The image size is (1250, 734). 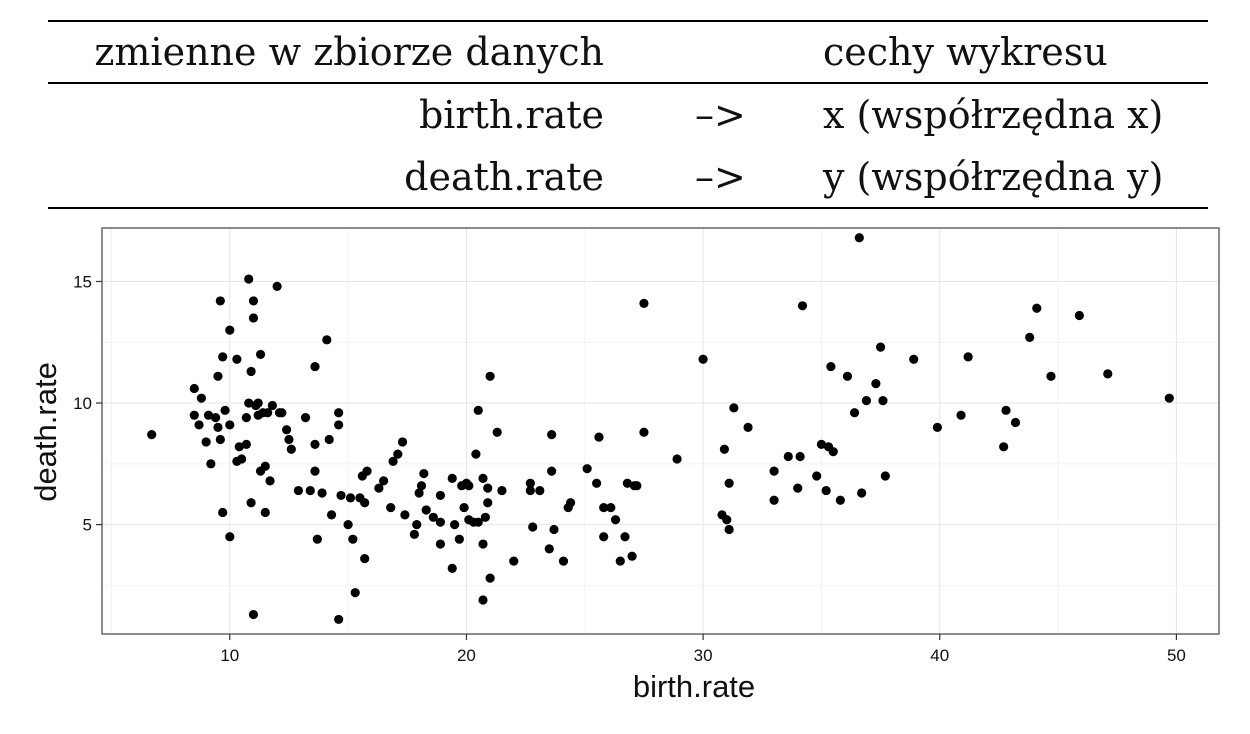 I want to click on x-tick-label: 20, so click(x=466, y=655).